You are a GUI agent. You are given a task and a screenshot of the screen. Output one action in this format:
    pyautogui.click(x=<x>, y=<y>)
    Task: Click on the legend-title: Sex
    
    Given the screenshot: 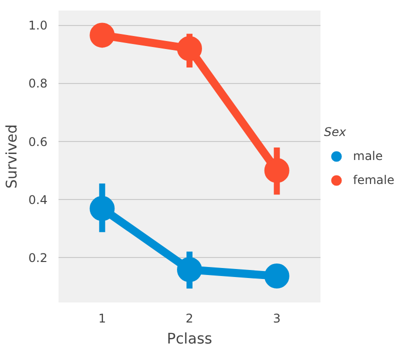 What is the action you would take?
    pyautogui.click(x=336, y=132)
    